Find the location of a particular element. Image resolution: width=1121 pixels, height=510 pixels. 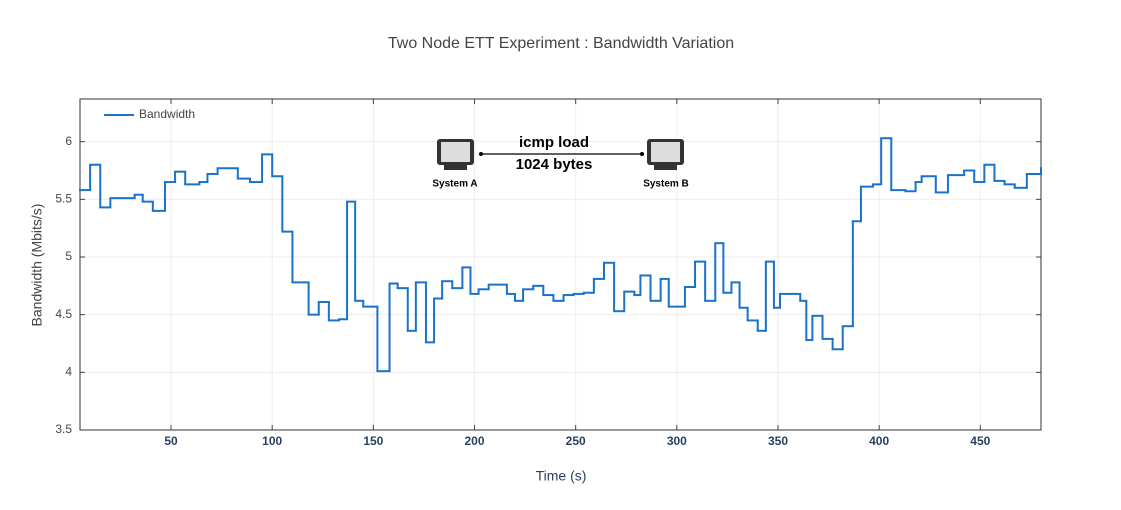

y-axis-title: Bandwidth (Mbits/s) is located at coordinates (37, 265).